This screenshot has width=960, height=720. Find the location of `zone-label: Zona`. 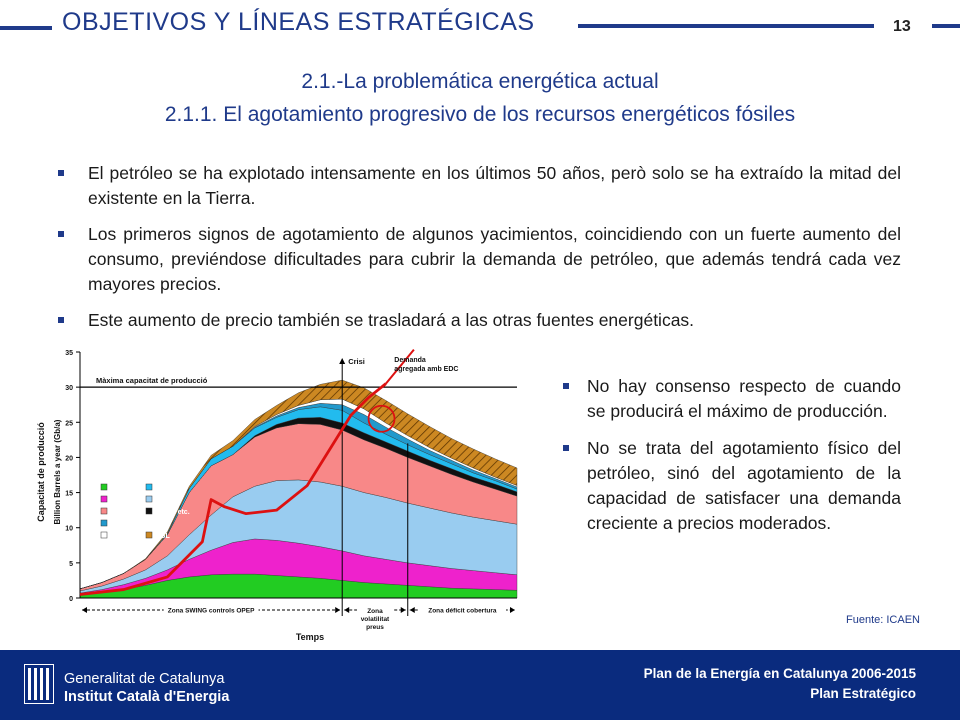

zone-label: Zona is located at coordinates (375, 611).